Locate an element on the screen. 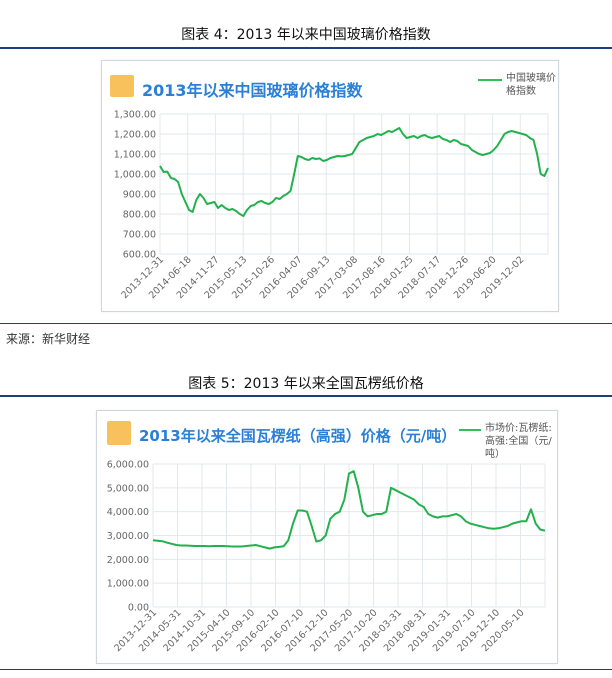  figure5-chart-title-main: 2013年以来全国瓦楞纸（高强）价格 is located at coordinates (265, 436).